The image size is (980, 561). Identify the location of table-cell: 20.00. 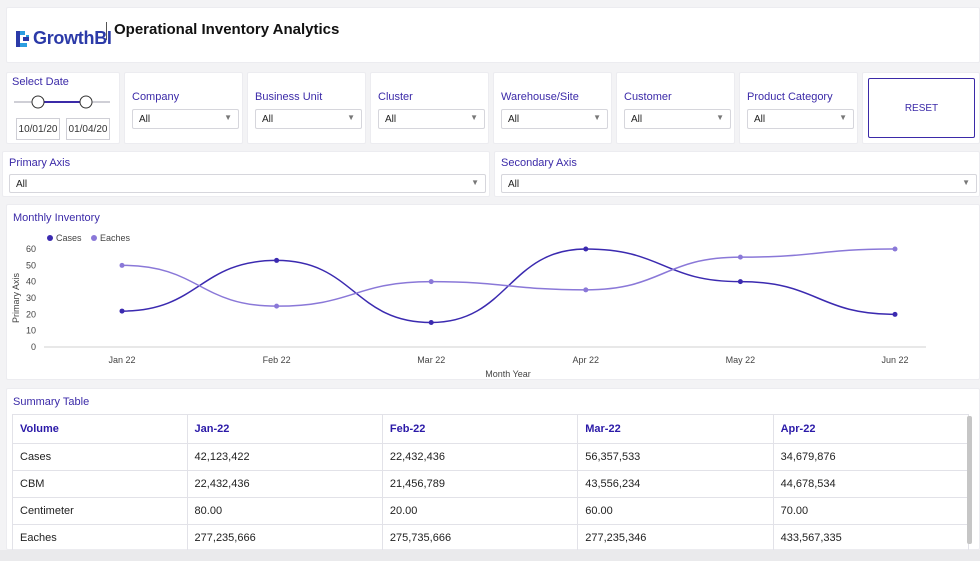
(480, 511).